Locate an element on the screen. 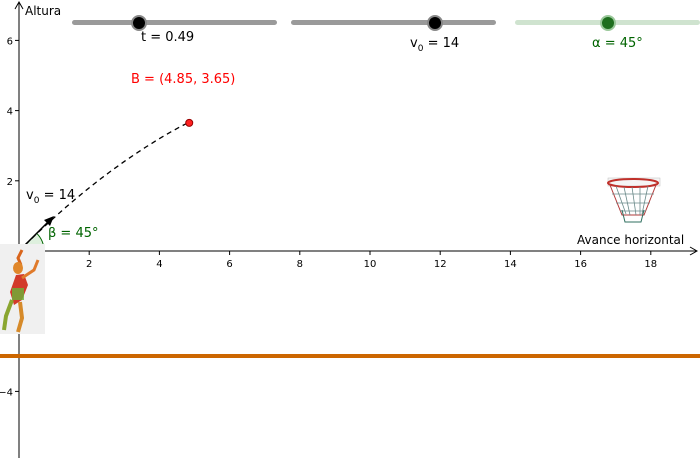 This screenshot has width=700, height=458. x-tick-label: 14 is located at coordinates (510, 264).